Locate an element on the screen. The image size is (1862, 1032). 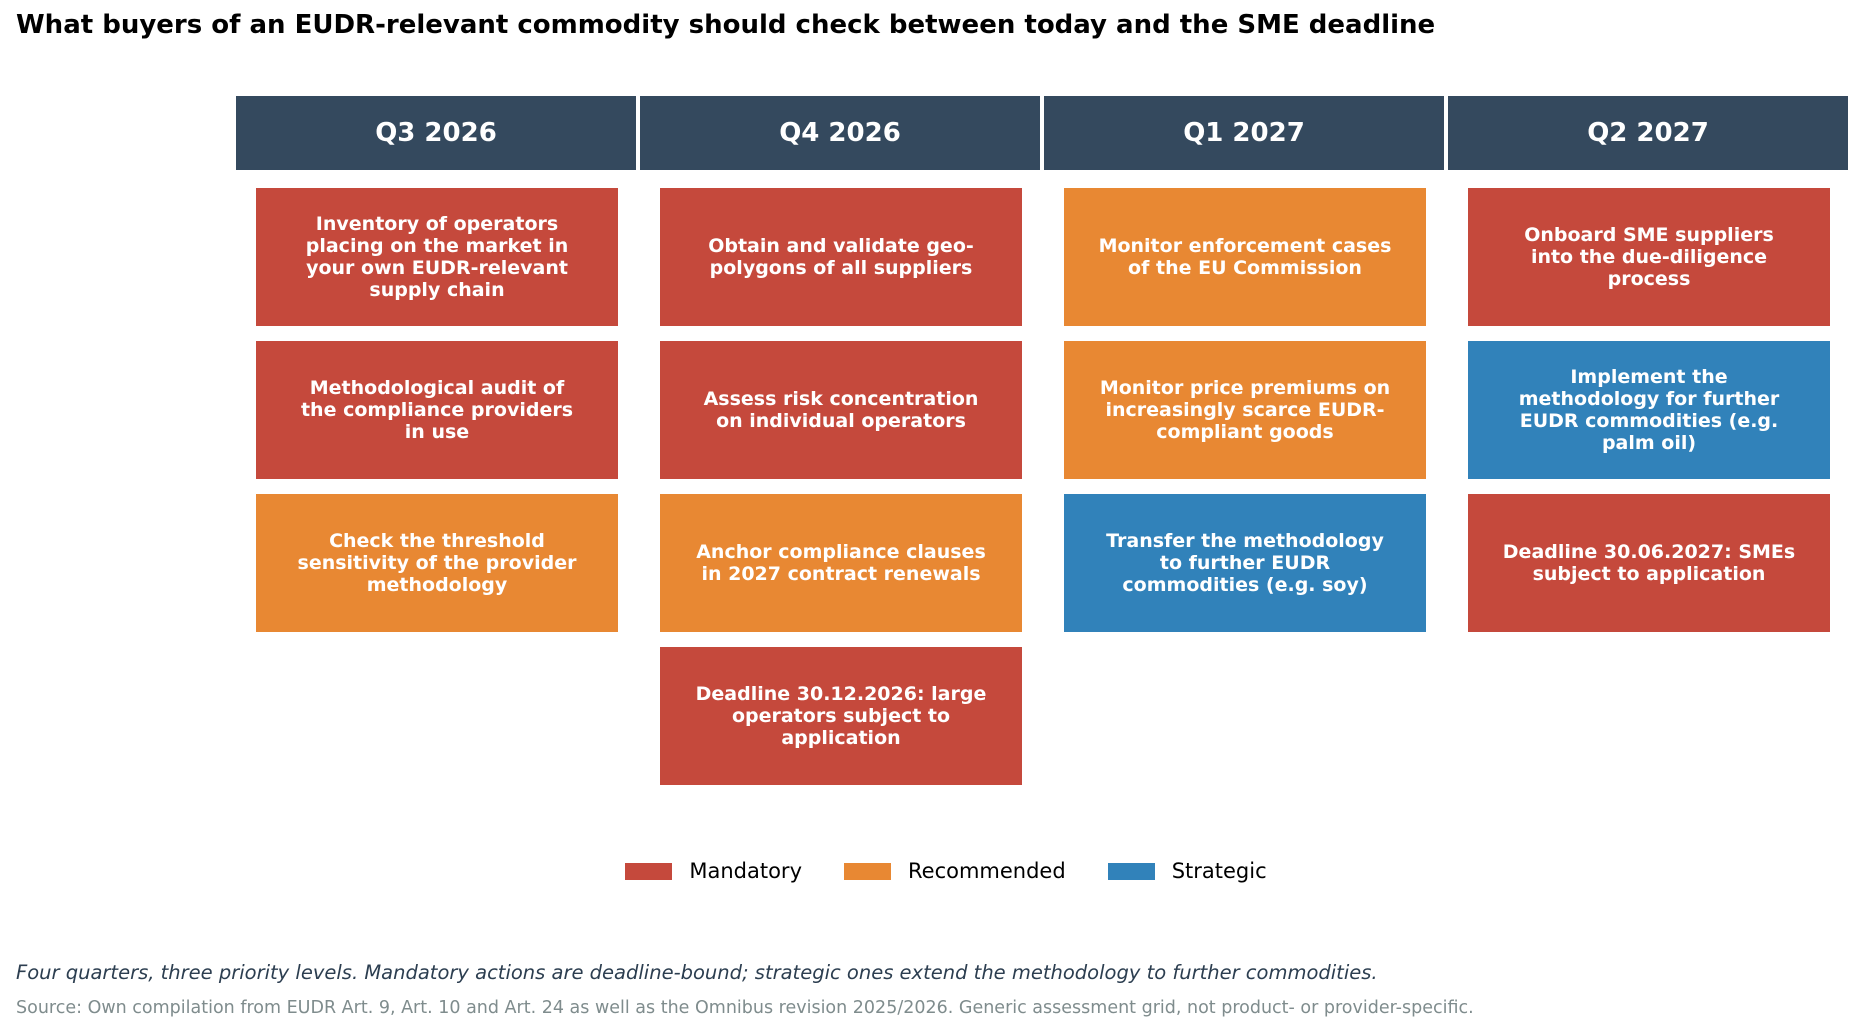
legend-item-recommended: Recommended is located at coordinates (955, 871).